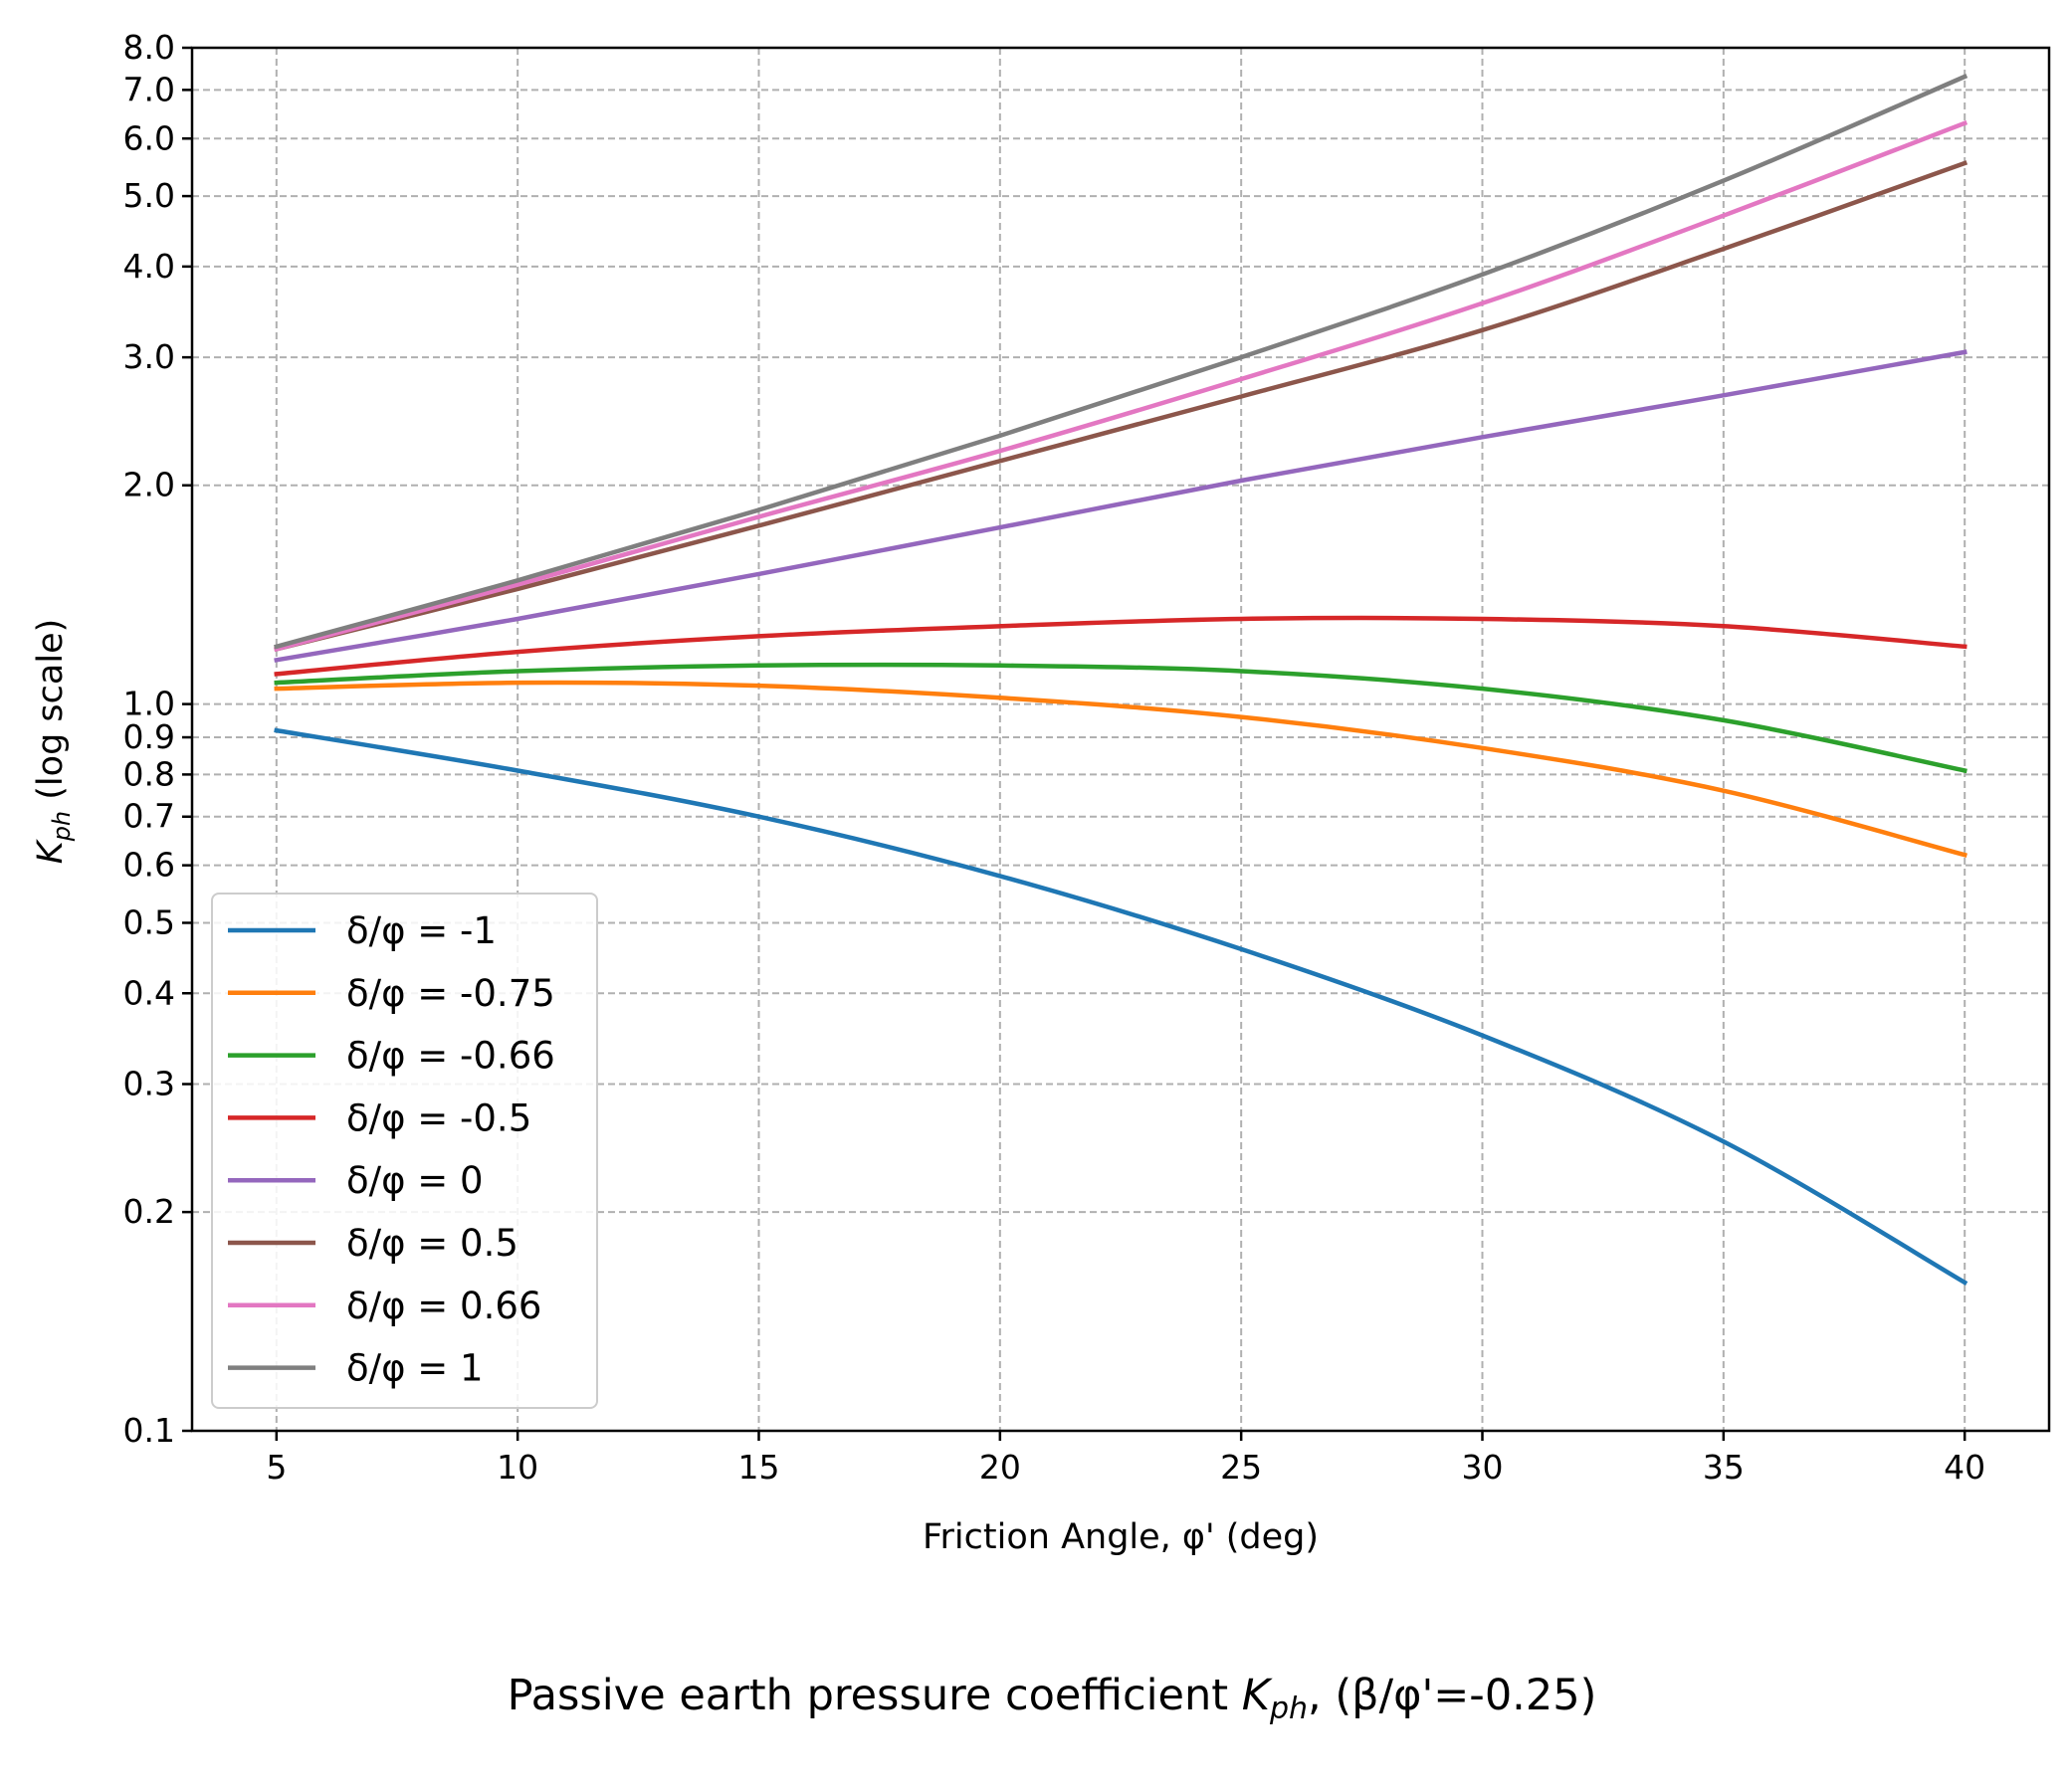 The width and height of the screenshot is (2071, 1792). What do you see at coordinates (149, 47) in the screenshot?
I see `y-tick-label: 8.0` at bounding box center [149, 47].